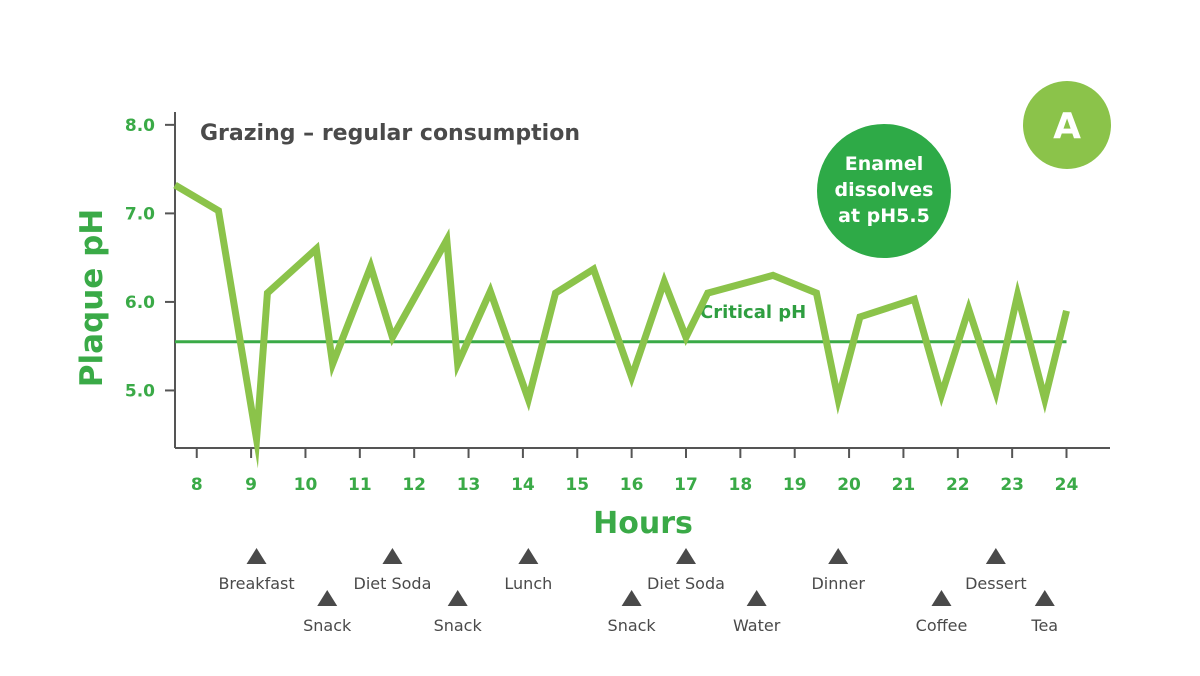 This screenshot has height=676, width=1200. What do you see at coordinates (795, 485) in the screenshot?
I see `x-tick-label: 19` at bounding box center [795, 485].